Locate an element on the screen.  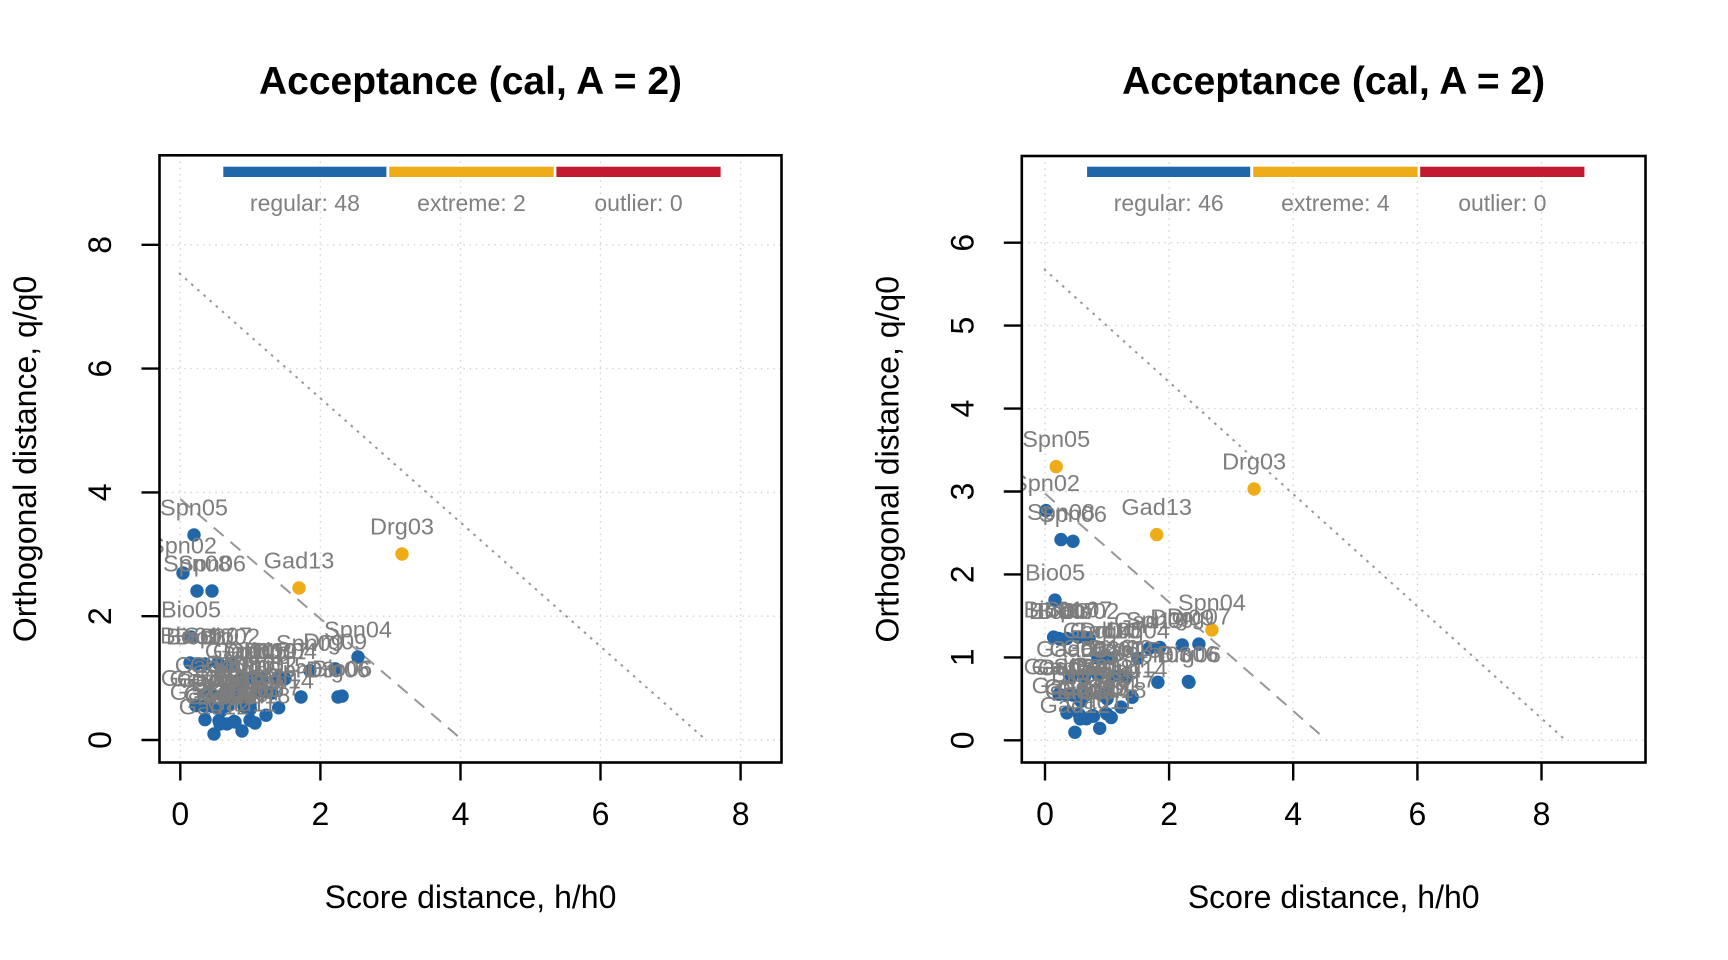
svg-text: Drg08 is located at coordinates (1101, 668).